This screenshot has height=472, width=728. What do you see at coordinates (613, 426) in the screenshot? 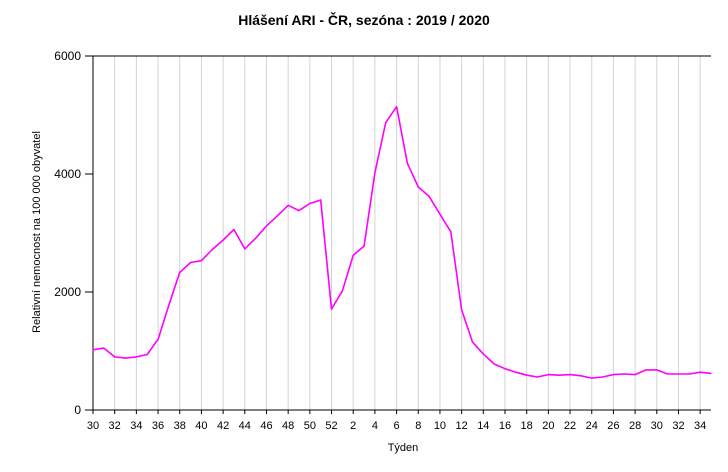
I see `x-tick-label: 26` at bounding box center [613, 426].